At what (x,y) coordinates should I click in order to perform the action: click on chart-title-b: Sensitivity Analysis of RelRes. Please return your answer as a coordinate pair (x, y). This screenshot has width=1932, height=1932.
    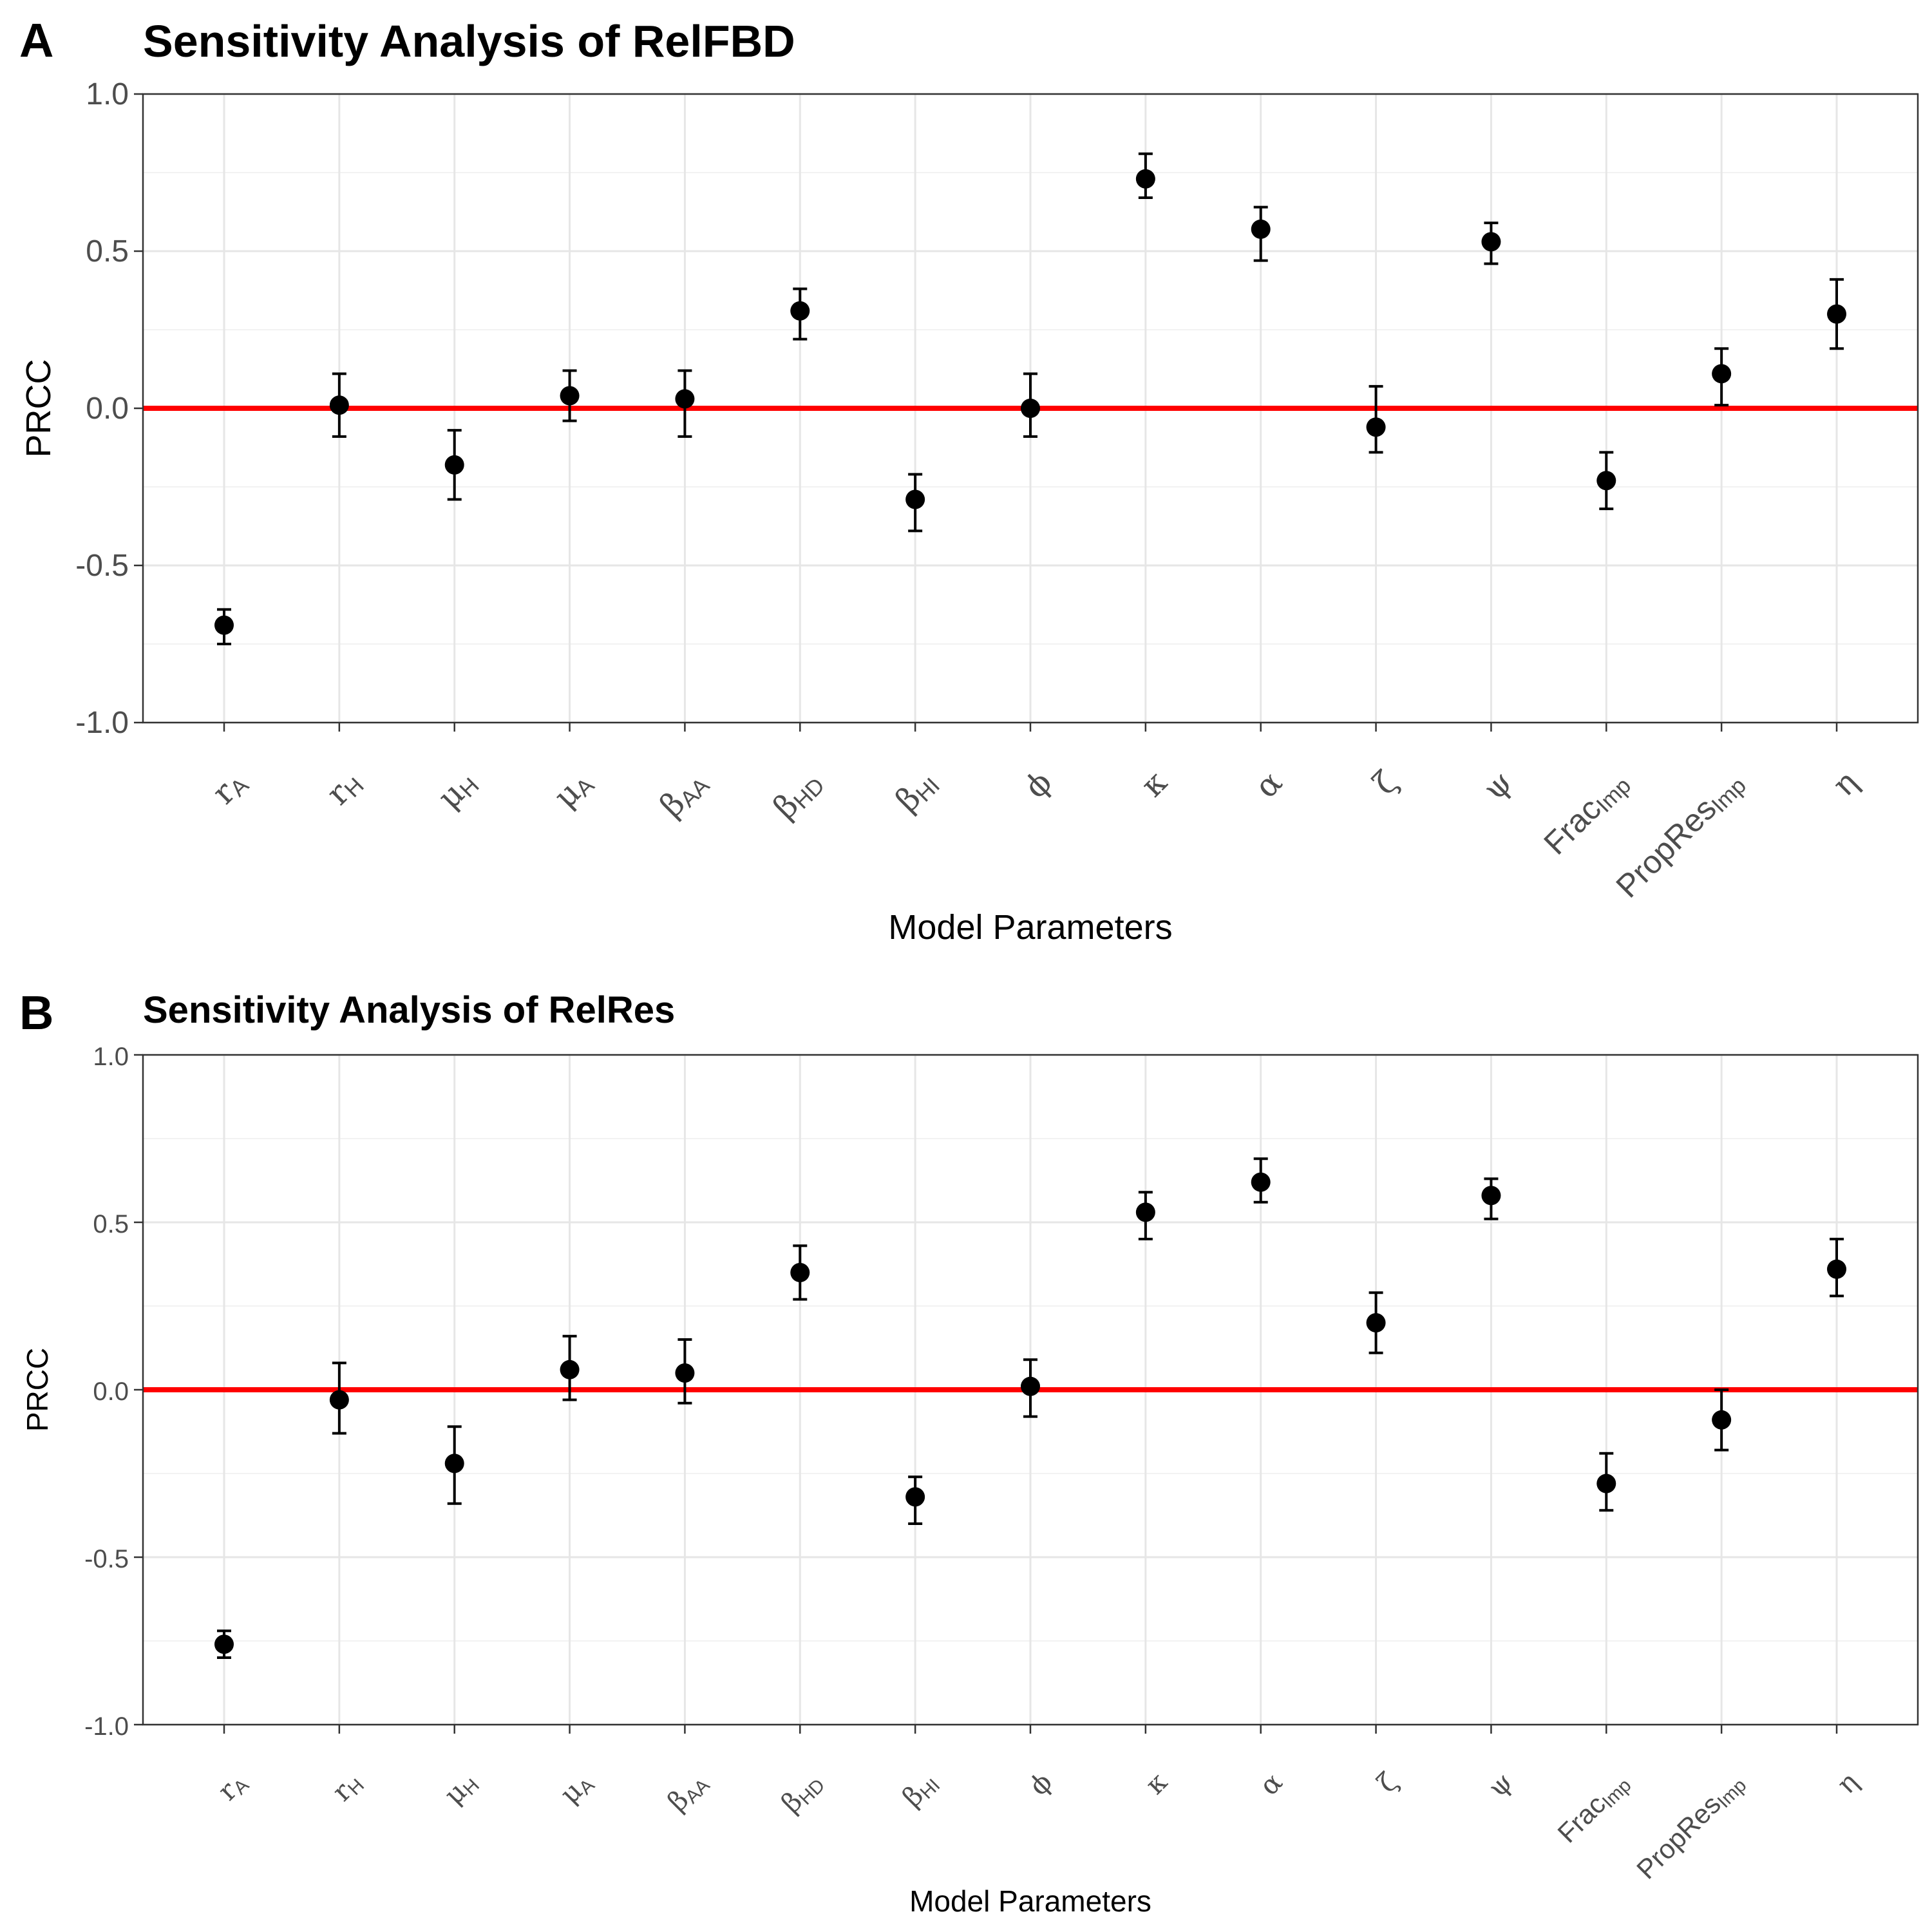
    Looking at the image, I should click on (409, 1010).